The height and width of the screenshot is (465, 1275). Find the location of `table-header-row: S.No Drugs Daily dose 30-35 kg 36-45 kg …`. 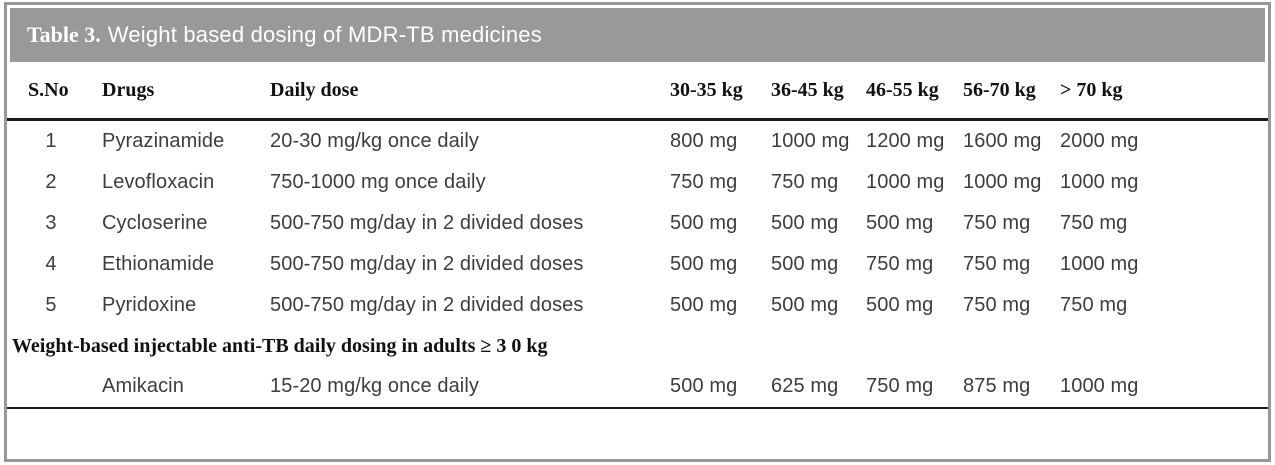

table-header-row: S.No Drugs Daily dose 30-35 kg 36-45 kg … is located at coordinates (637, 90).